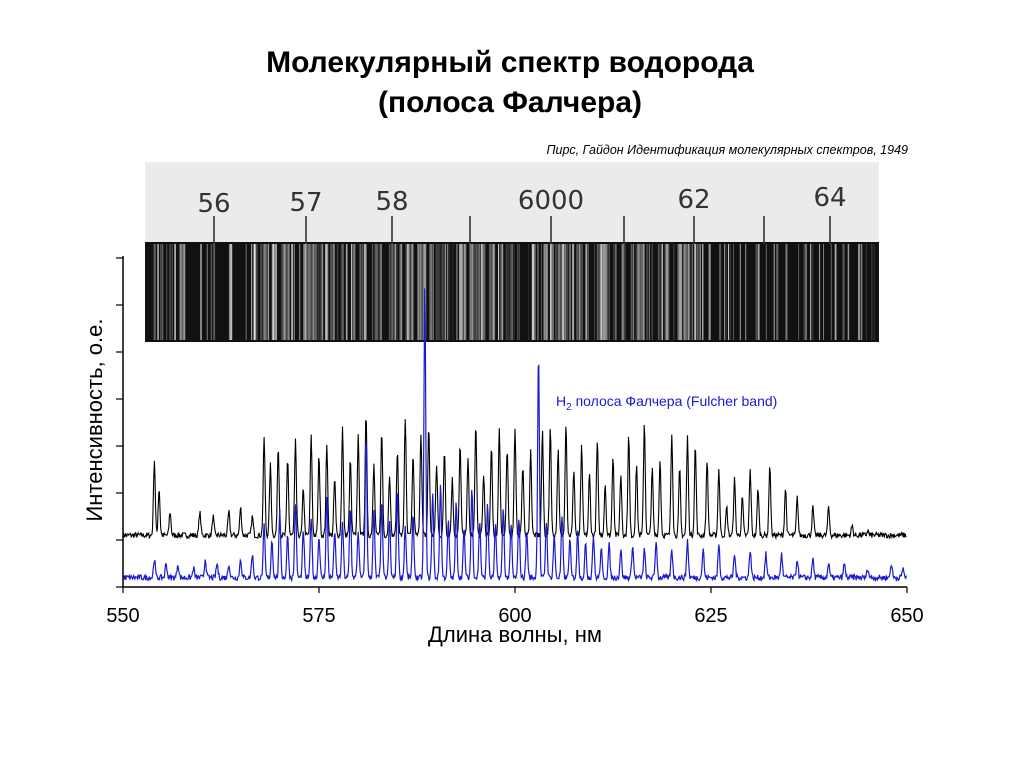  I want to click on plate-label-56: 56, so click(213, 204).